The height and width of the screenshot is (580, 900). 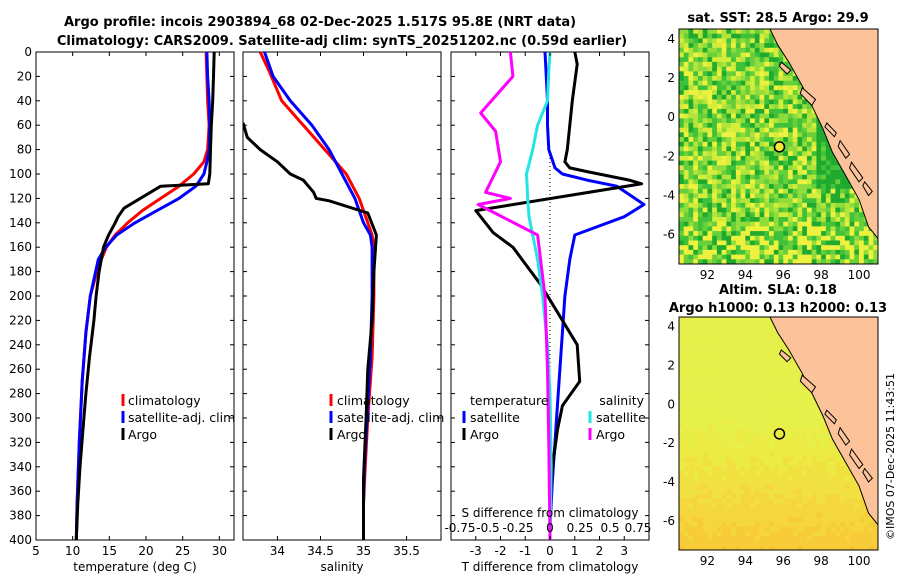 What do you see at coordinates (671, 117) in the screenshot?
I see `map-y-tick-label: 0` at bounding box center [671, 117].